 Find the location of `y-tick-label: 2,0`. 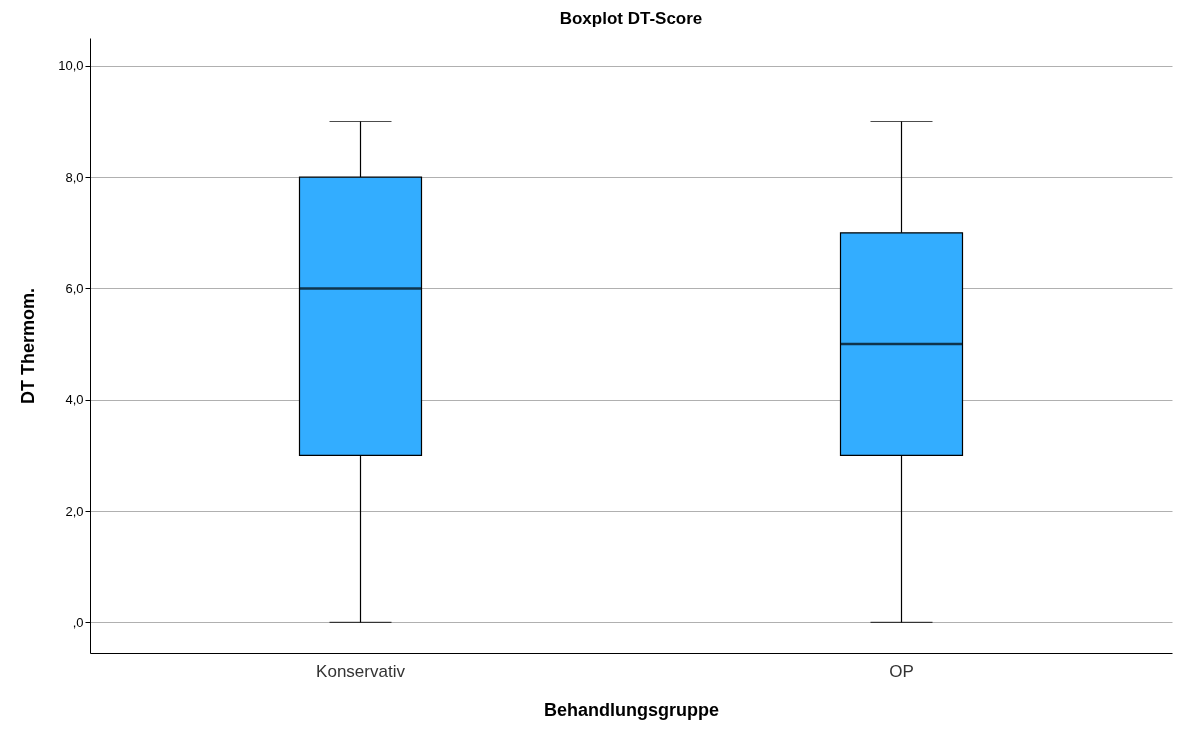

y-tick-label: 2,0 is located at coordinates (74, 511).